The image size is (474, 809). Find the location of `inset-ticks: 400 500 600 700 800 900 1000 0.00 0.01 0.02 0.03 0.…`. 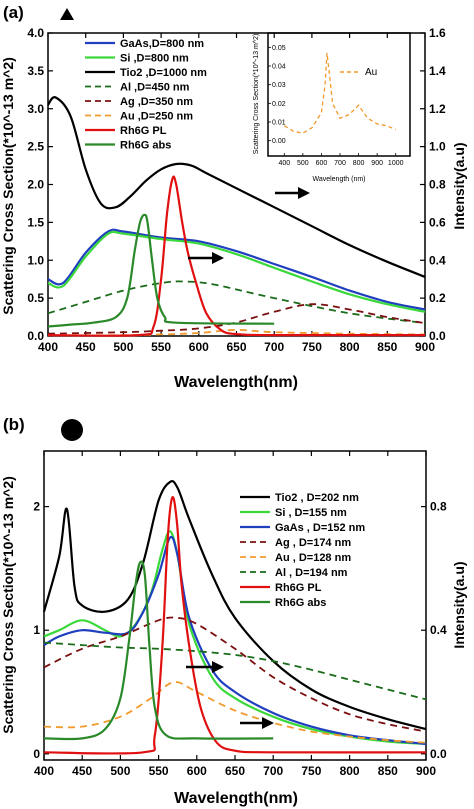

inset-ticks: 400 500 600 700 800 900 1000 0.00 0.01 0.02 0.03 0.… is located at coordinates (336, 106).